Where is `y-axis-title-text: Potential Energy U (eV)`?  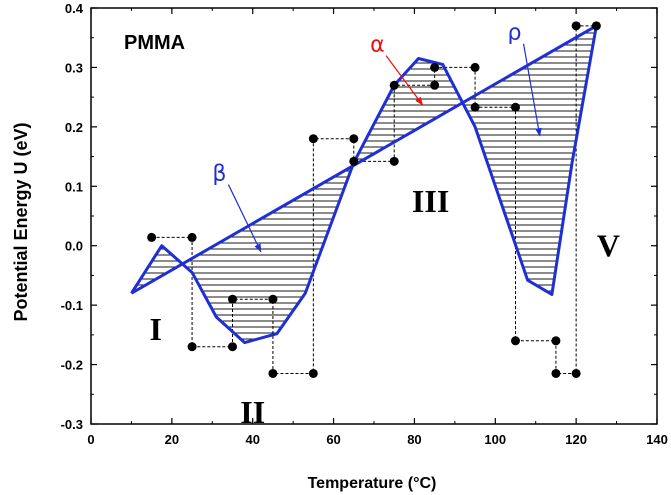 y-axis-title-text: Potential Energy U (eV) is located at coordinates (21, 221).